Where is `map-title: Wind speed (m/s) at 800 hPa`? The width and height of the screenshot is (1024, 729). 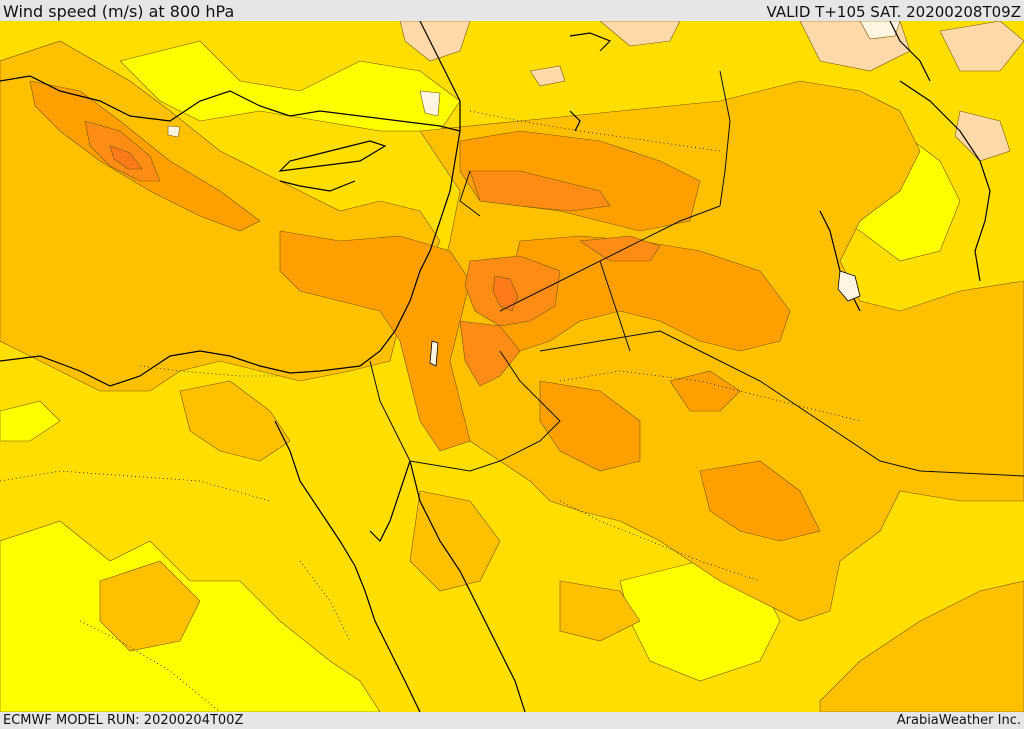
map-title: Wind speed (m/s) at 800 hPa is located at coordinates (119, 11).